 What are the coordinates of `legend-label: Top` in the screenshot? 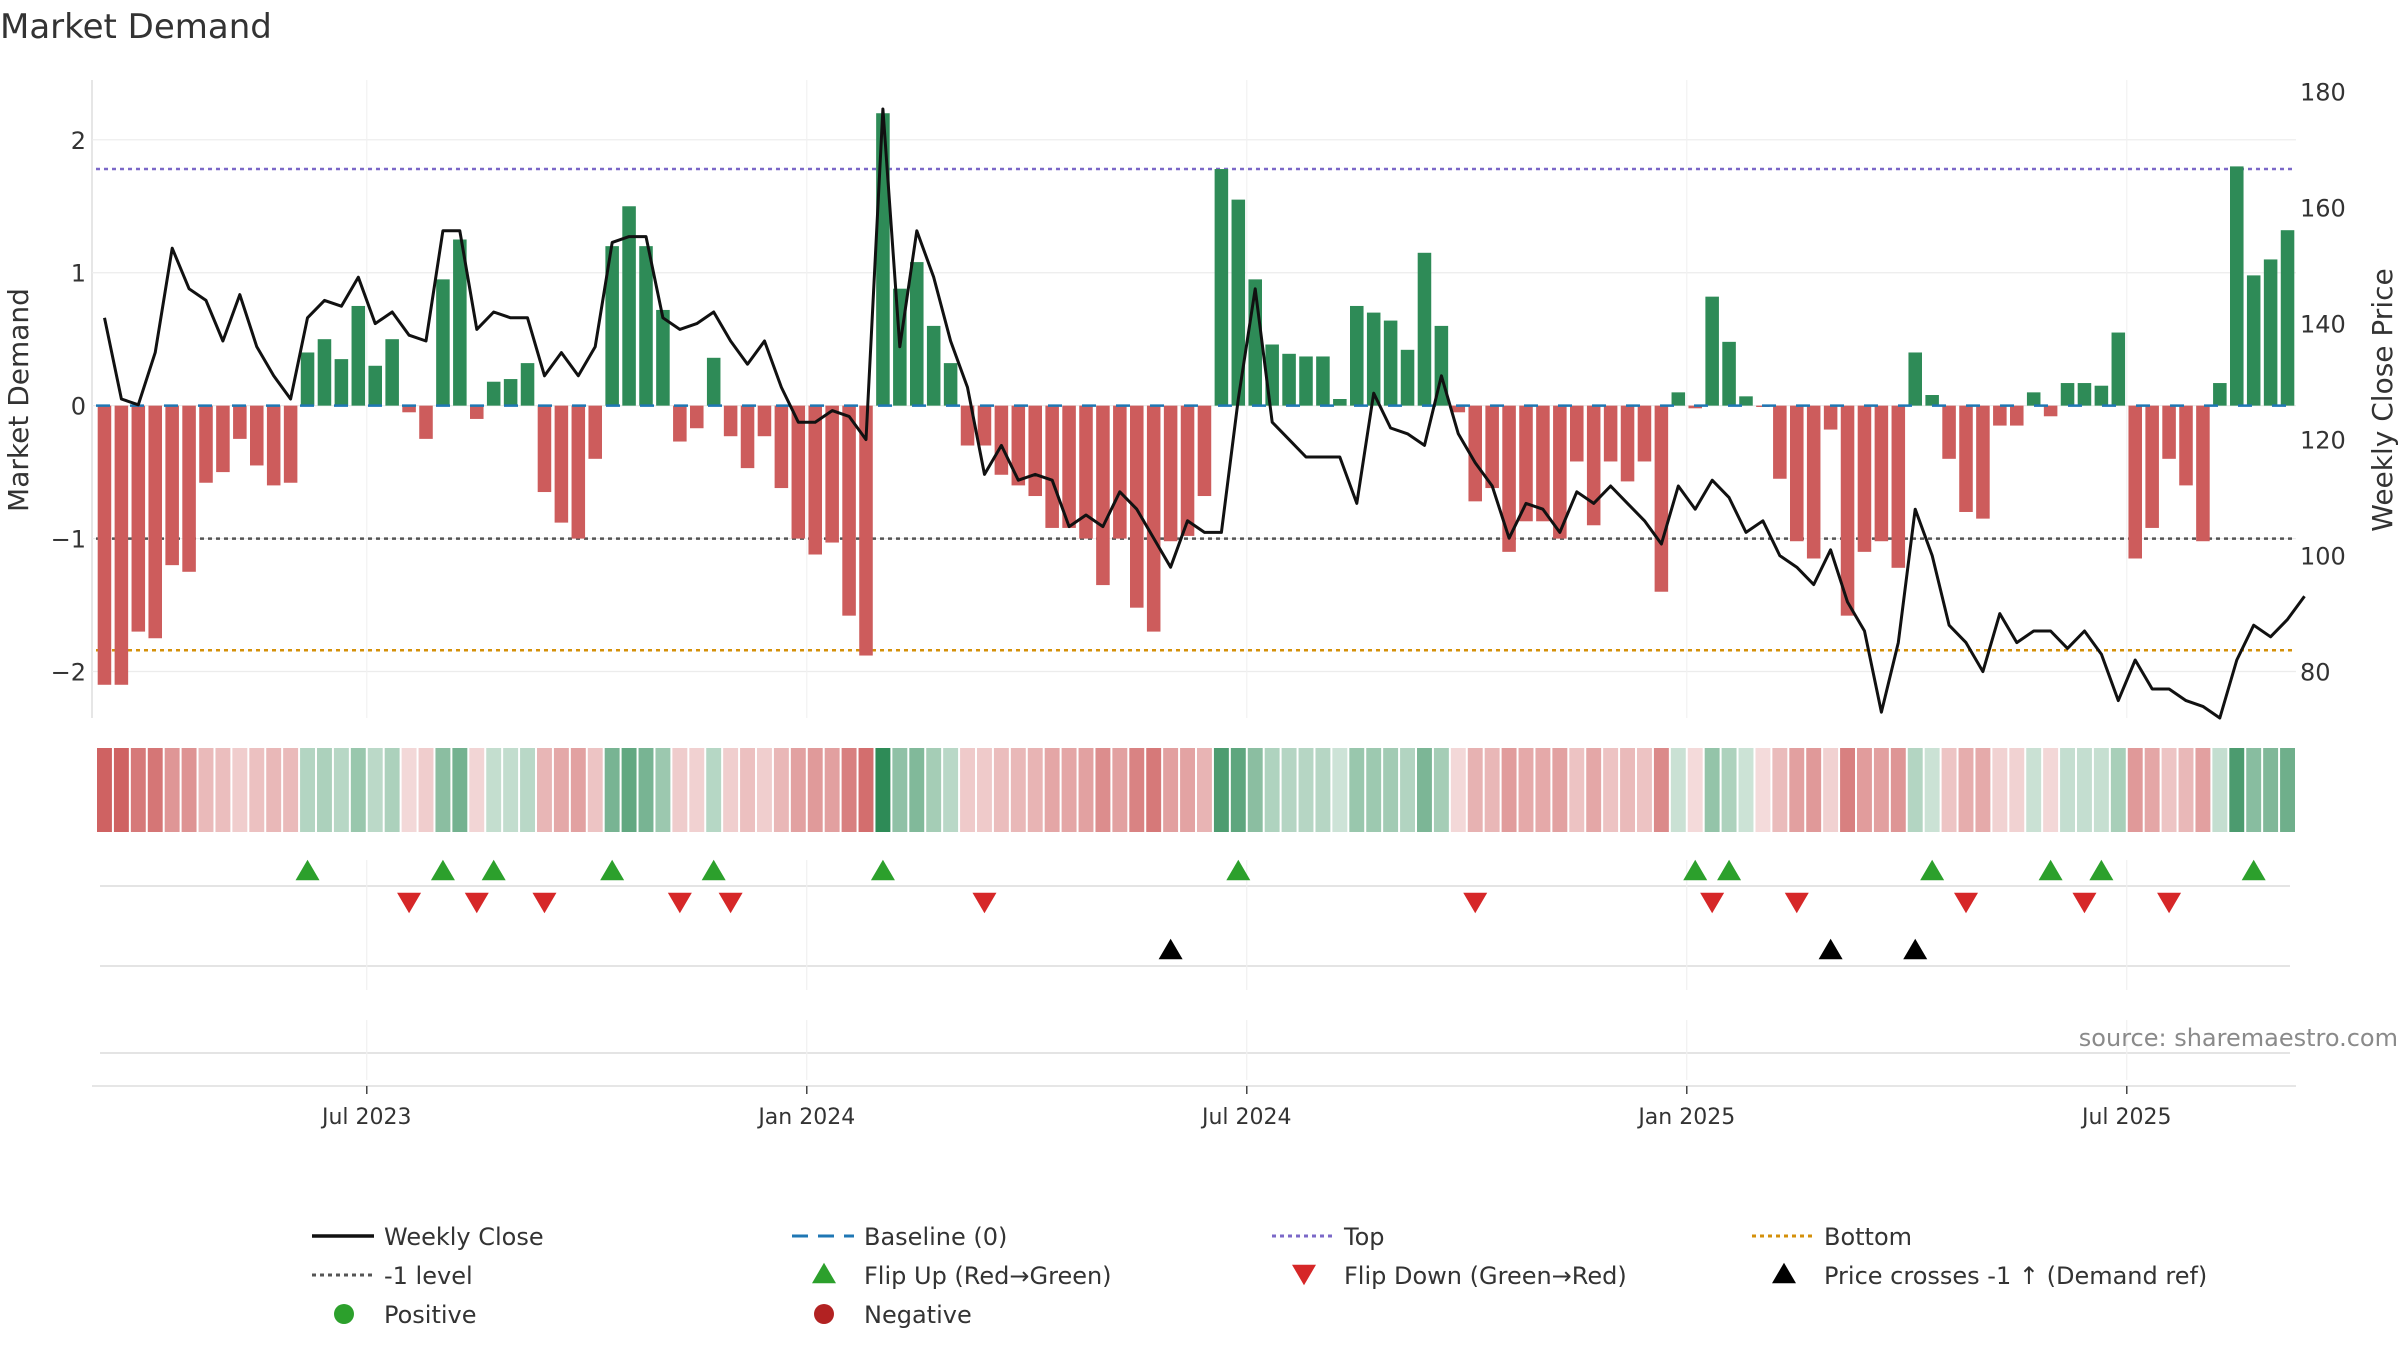 It's located at (1364, 1237).